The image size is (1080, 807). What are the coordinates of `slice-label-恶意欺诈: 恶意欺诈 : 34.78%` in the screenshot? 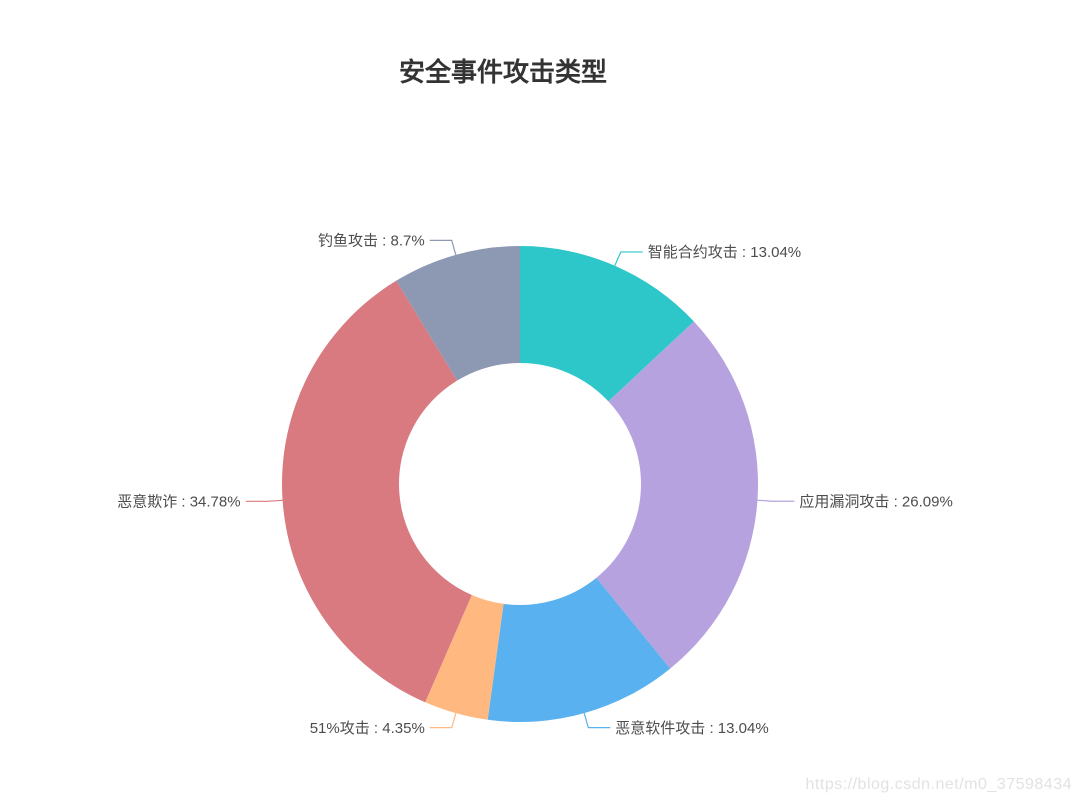 It's located at (178, 502).